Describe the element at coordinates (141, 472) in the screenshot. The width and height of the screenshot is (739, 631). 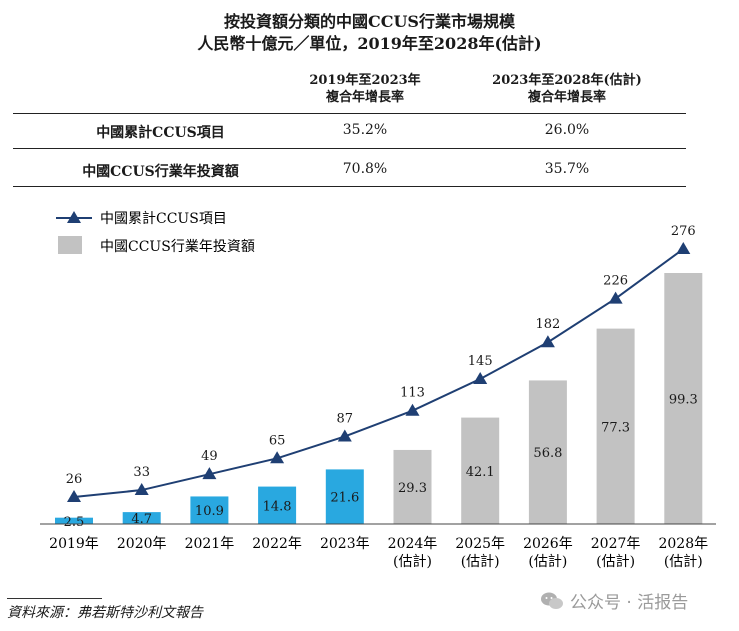
I see `line-value-label: 33` at that location.